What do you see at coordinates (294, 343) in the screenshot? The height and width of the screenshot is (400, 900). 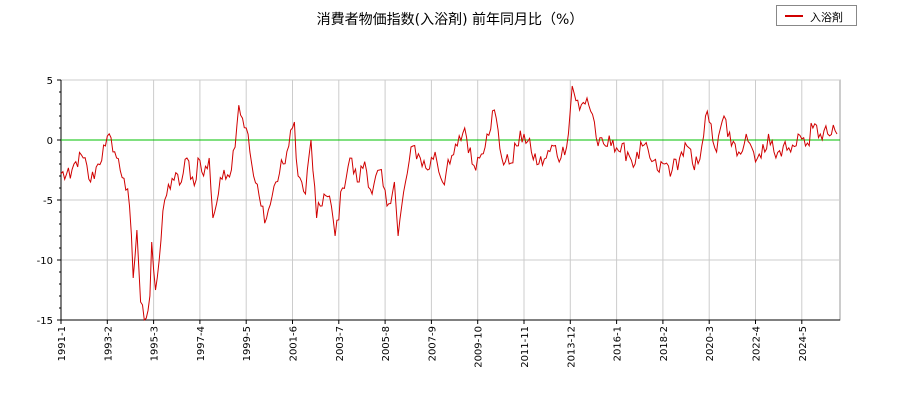 I see `x-tick-label: 2001-6` at bounding box center [294, 343].